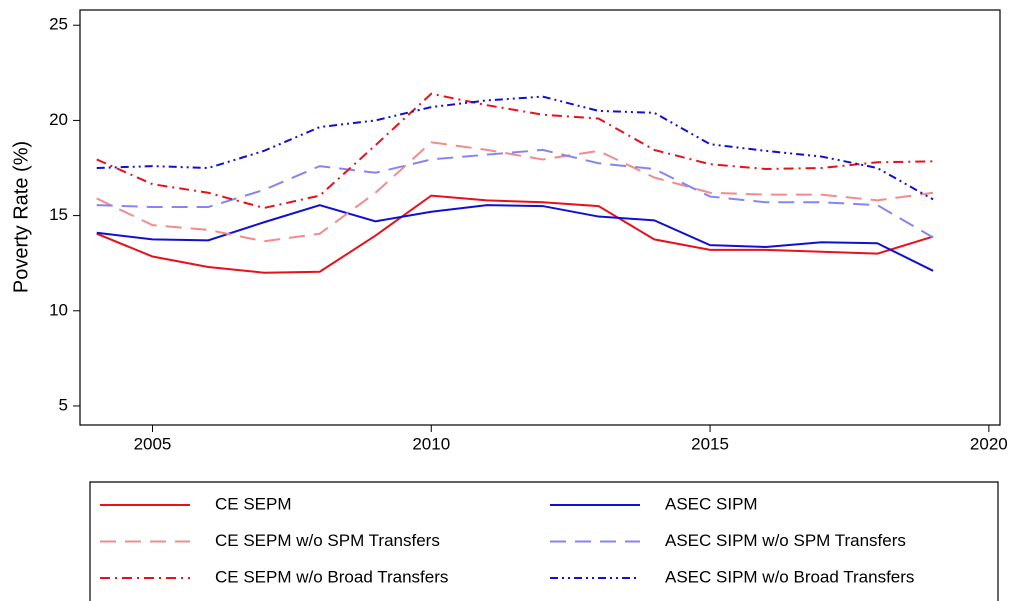 This screenshot has height=601, width=1016. I want to click on y-tick-label: 25, so click(58, 24).